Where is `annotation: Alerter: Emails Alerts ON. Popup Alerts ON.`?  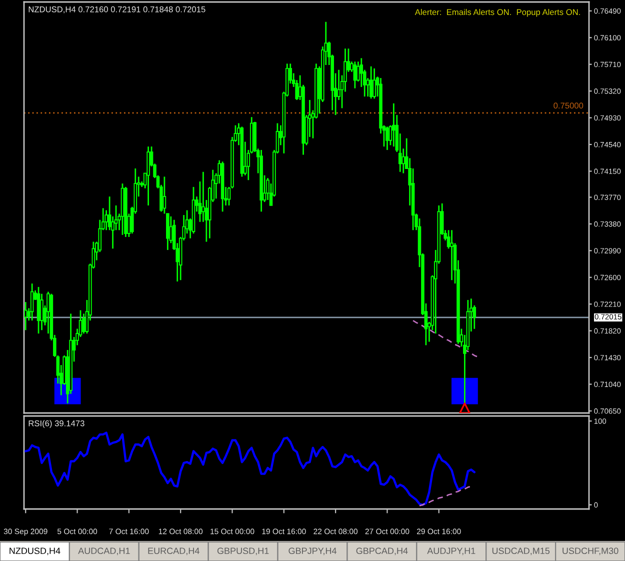
annotation: Alerter: Emails Alerts ON. Popup Alerts ON. is located at coordinates (497, 12).